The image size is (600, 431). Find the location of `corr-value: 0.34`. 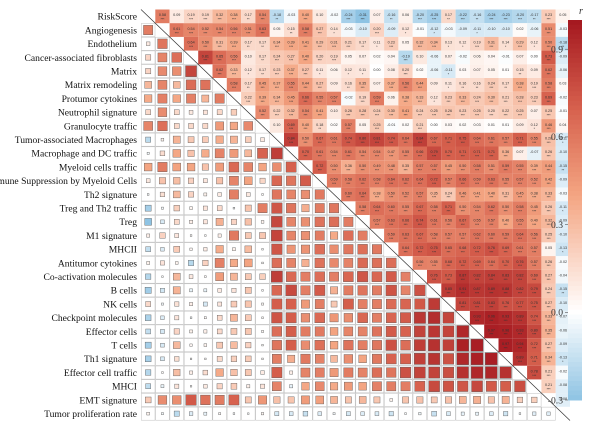

corr-value: 0.34 is located at coordinates (434, 43).